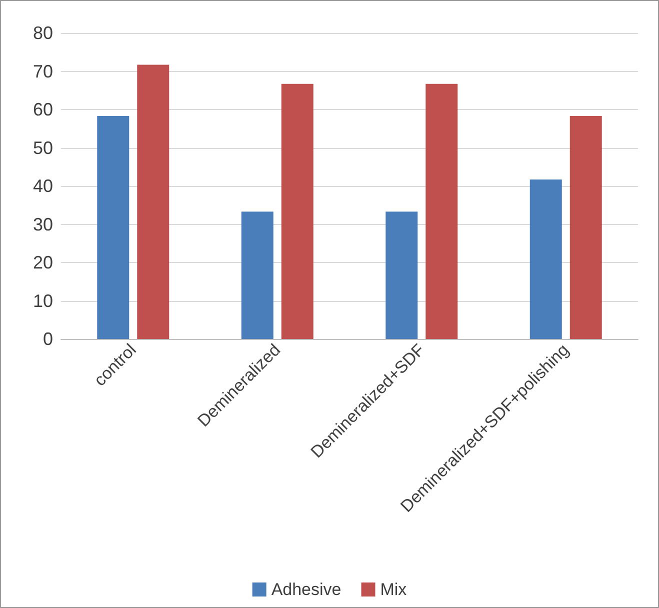  What do you see at coordinates (42, 33) in the screenshot?
I see `y-tick-label: 80` at bounding box center [42, 33].